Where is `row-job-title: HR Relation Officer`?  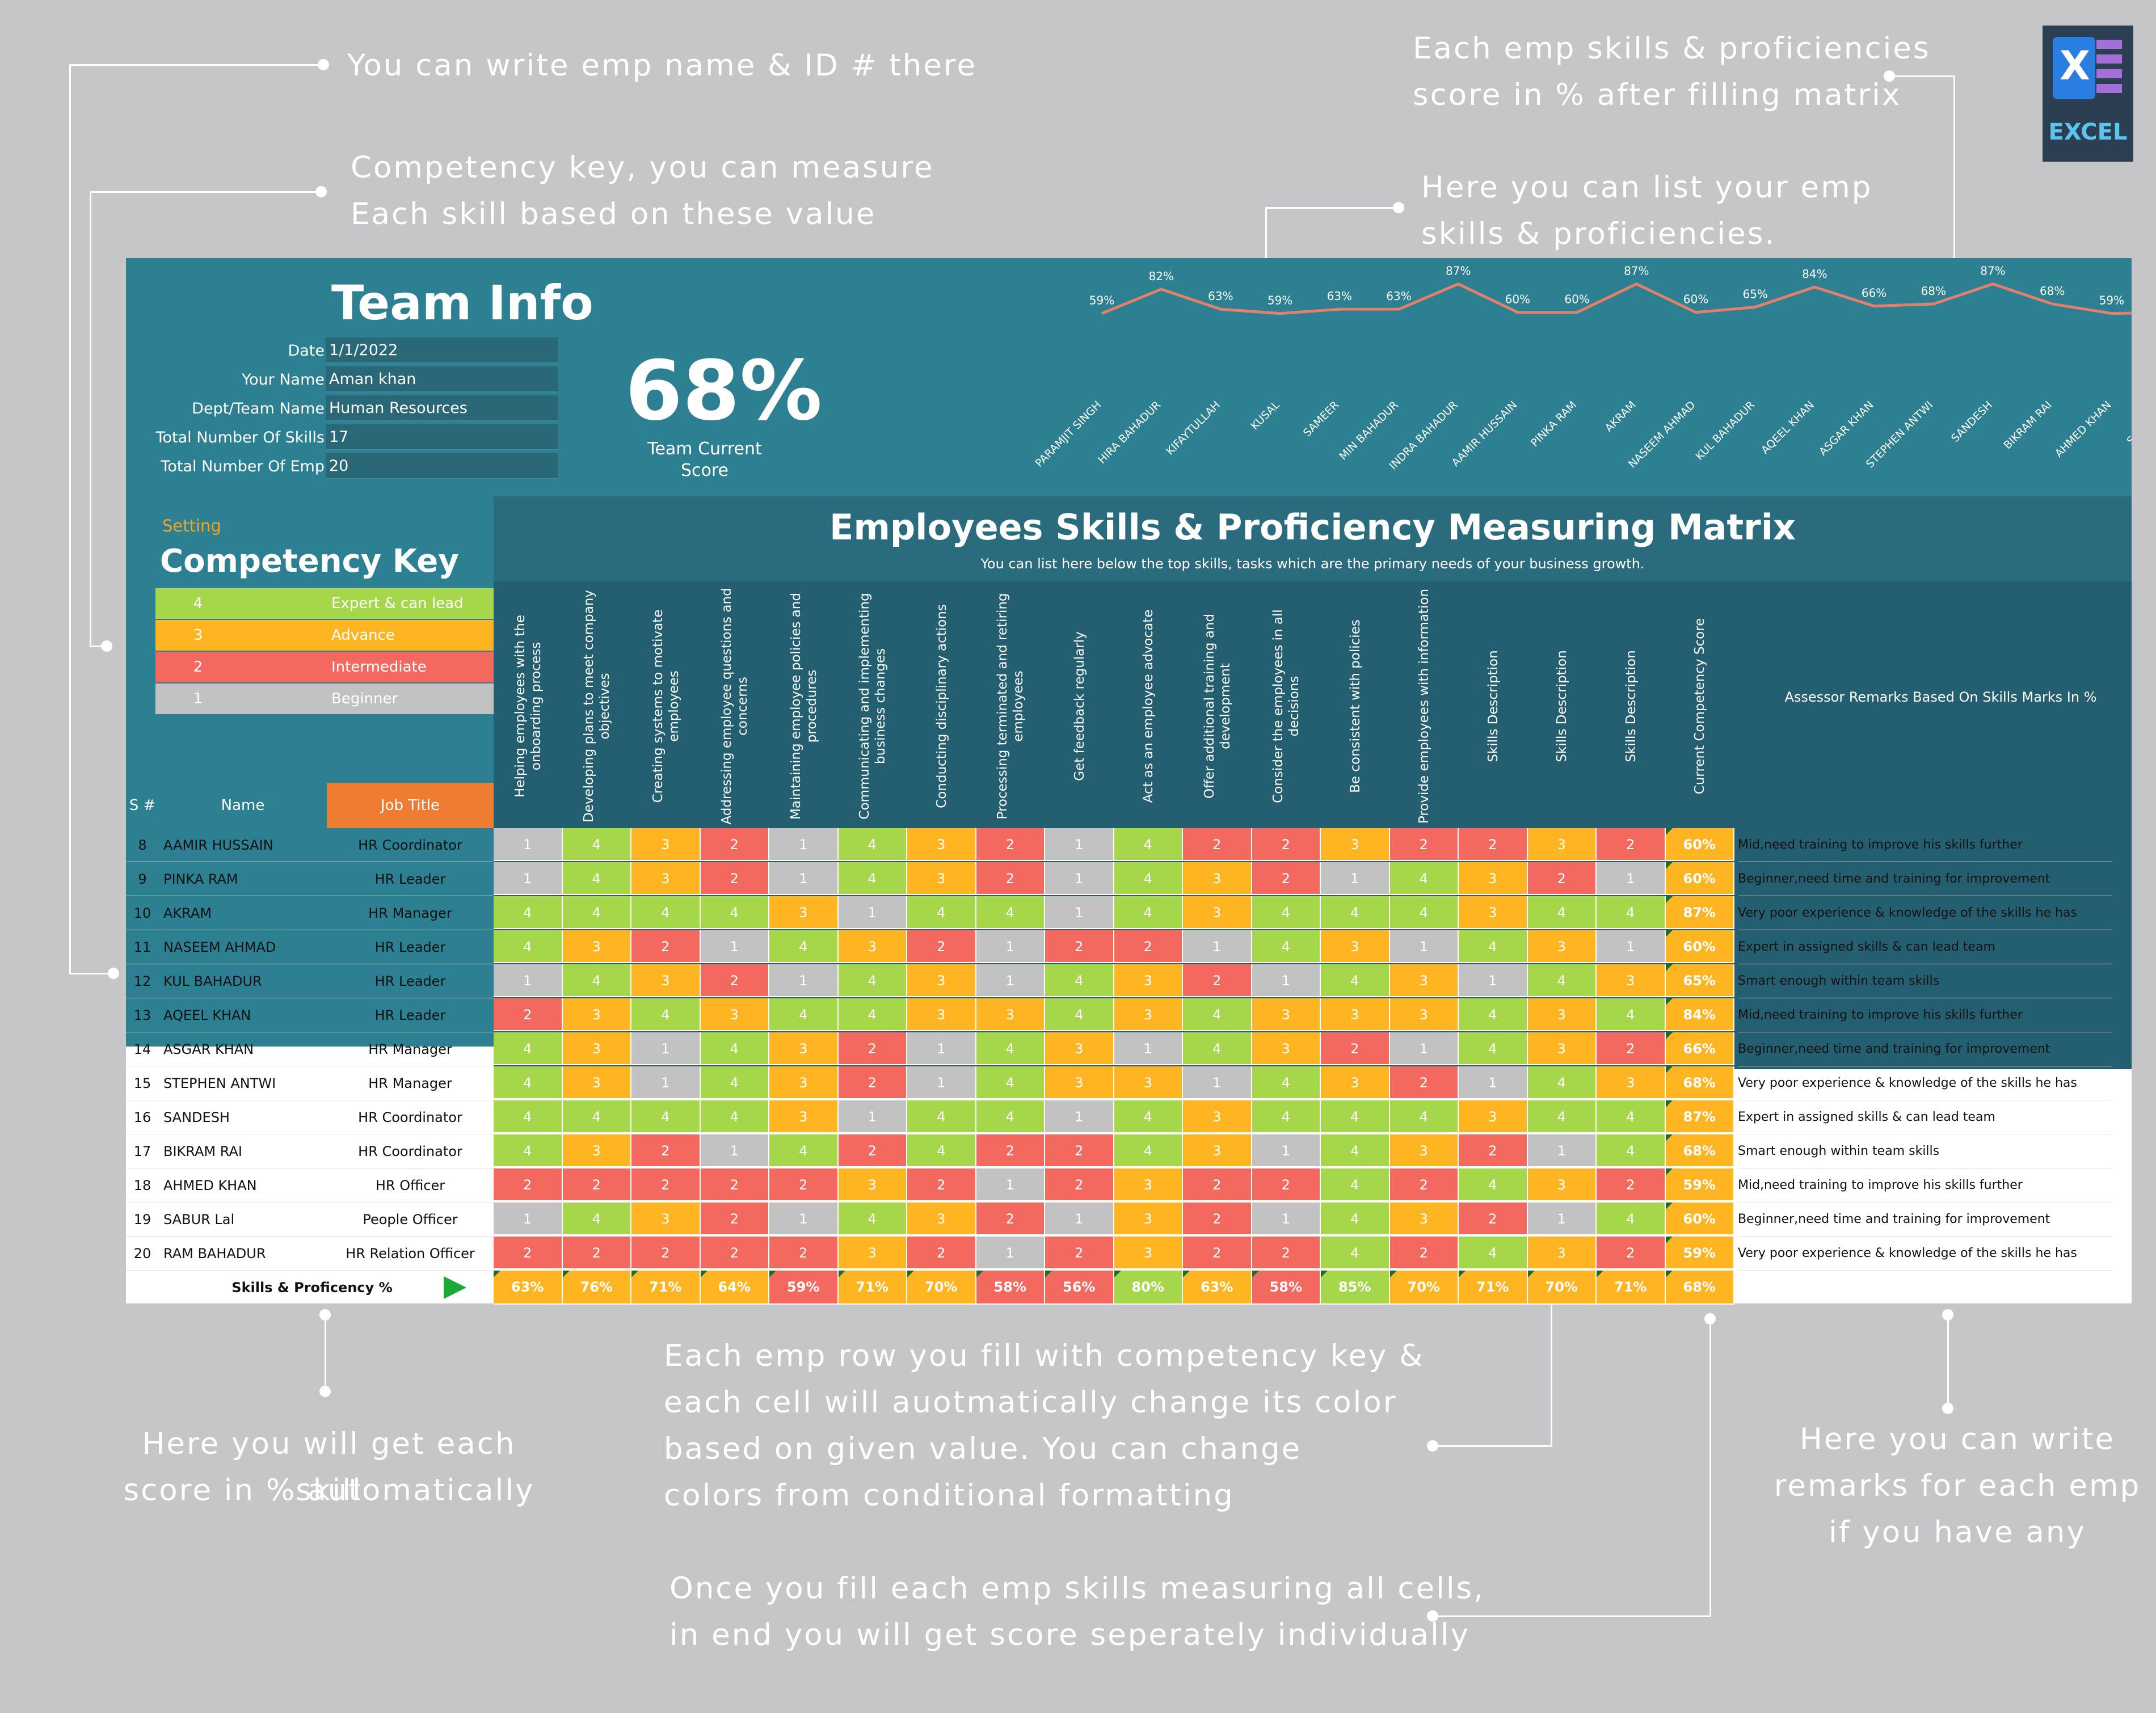 row-job-title: HR Relation Officer is located at coordinates (411, 1254).